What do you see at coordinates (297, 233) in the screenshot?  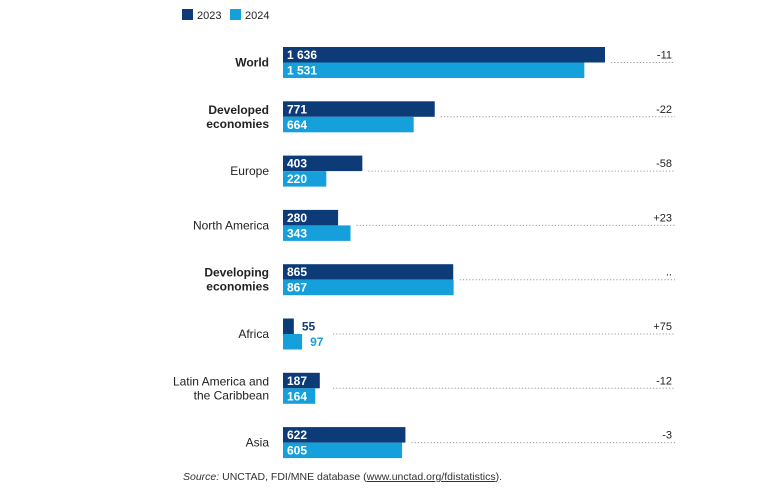 I see `bar-value-north-america-2024: 343` at bounding box center [297, 233].